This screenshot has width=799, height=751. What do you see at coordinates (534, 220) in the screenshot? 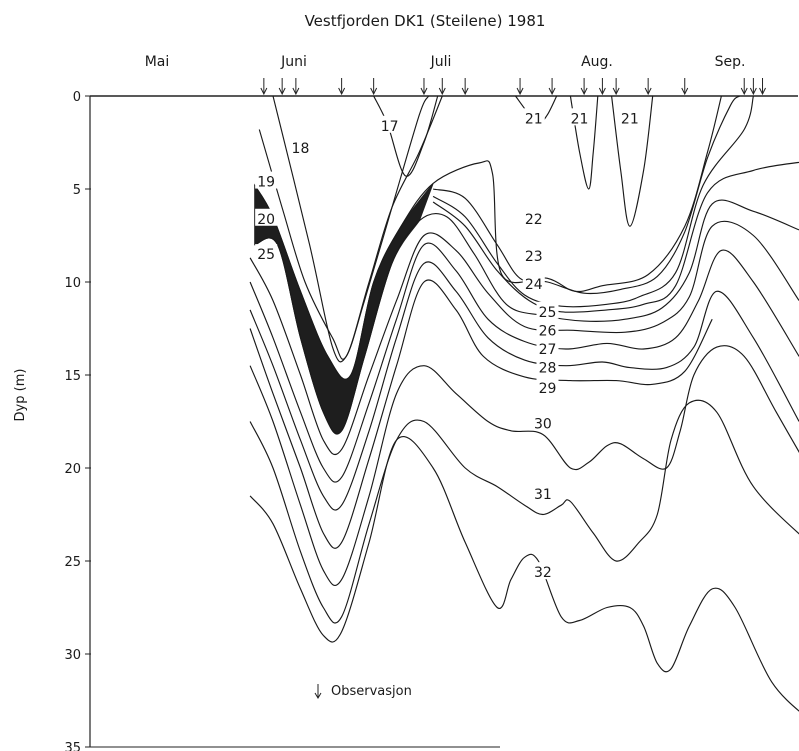
I see `isoline-label: 22` at bounding box center [534, 220].